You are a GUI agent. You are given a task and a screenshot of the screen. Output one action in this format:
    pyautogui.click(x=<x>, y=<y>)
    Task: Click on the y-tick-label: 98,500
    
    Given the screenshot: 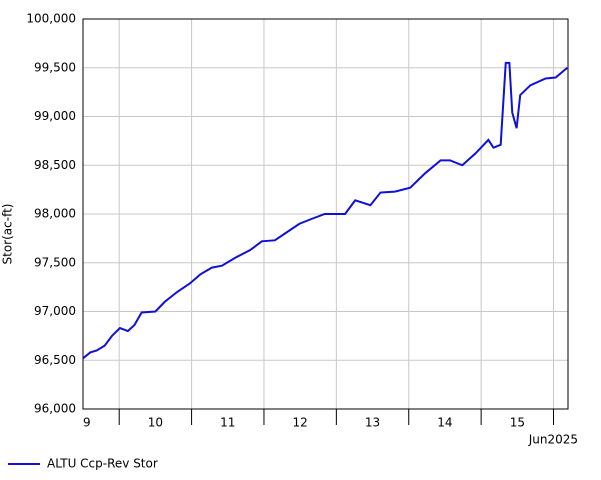 What is the action you would take?
    pyautogui.click(x=55, y=165)
    